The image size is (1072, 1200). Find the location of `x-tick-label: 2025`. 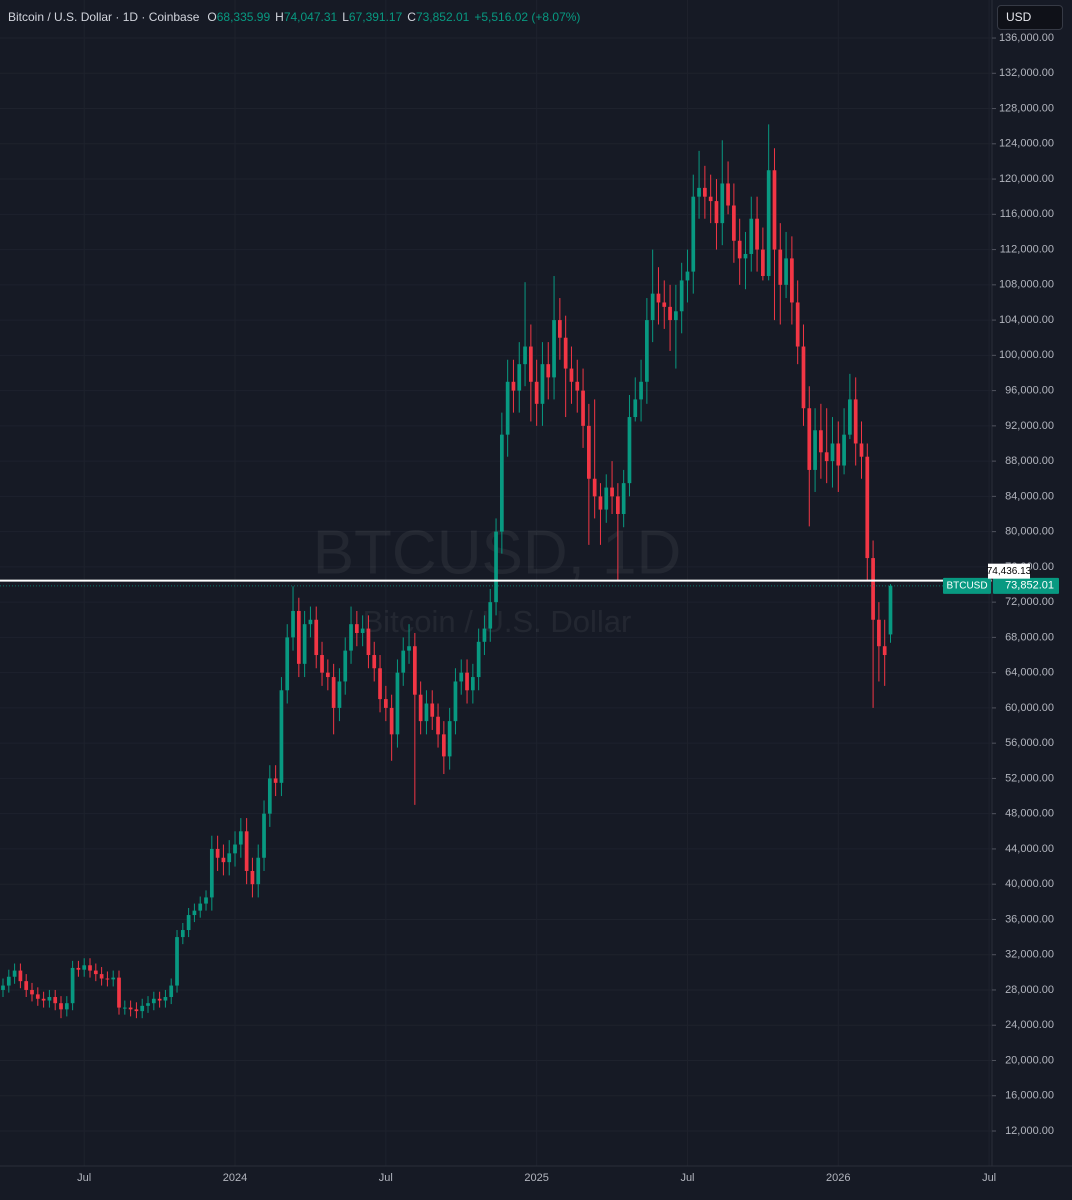

x-tick-label: 2025 is located at coordinates (536, 1178).